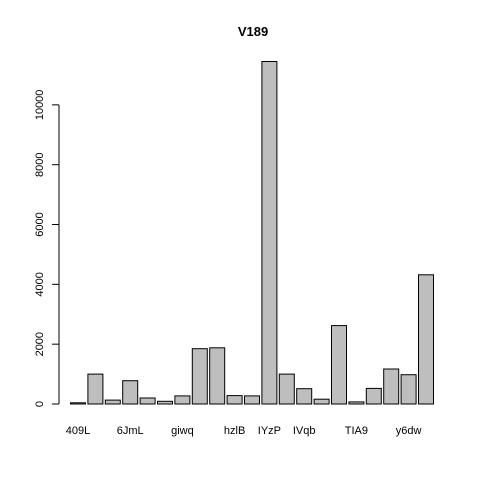 The image size is (480, 480). What do you see at coordinates (40, 164) in the screenshot?
I see `y-tick-label: 8000` at bounding box center [40, 164].